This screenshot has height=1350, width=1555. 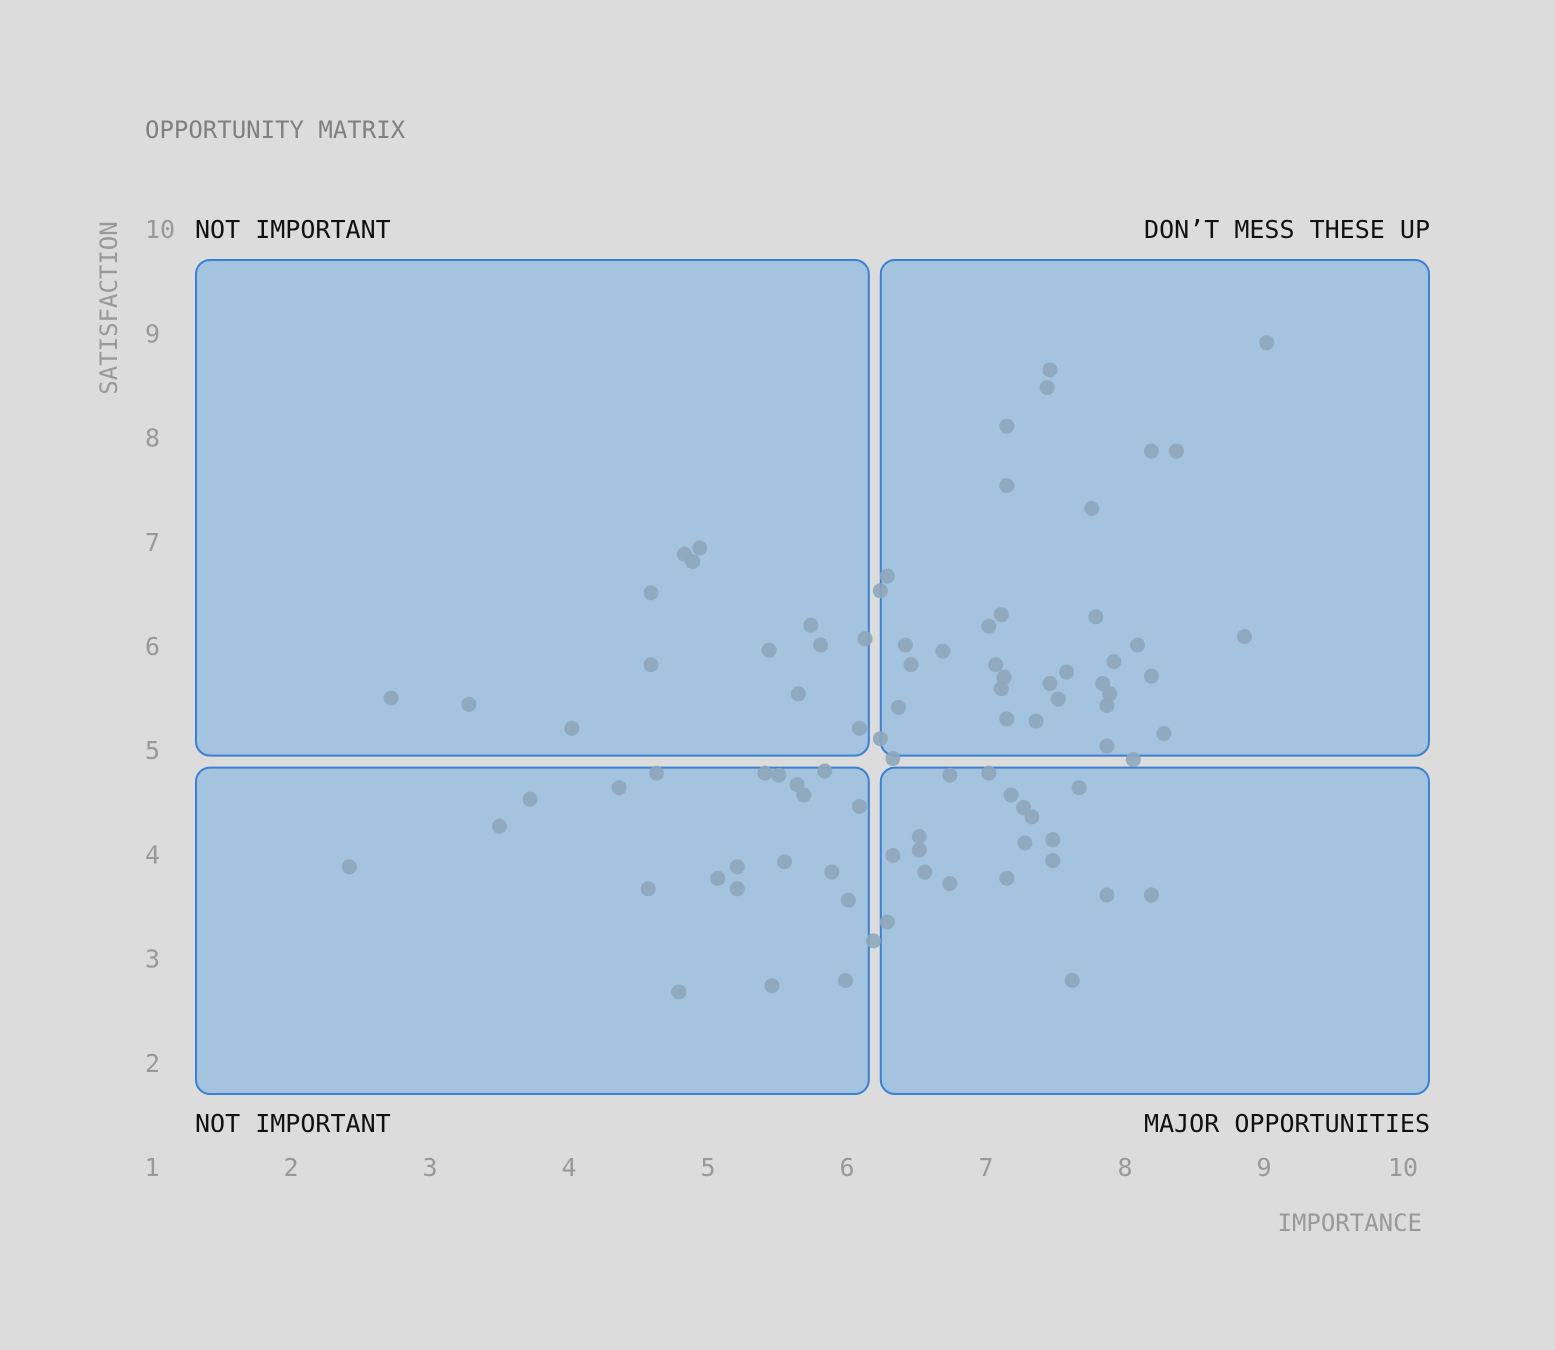 I want to click on x-tick-label: 10, so click(x=1403, y=1167).